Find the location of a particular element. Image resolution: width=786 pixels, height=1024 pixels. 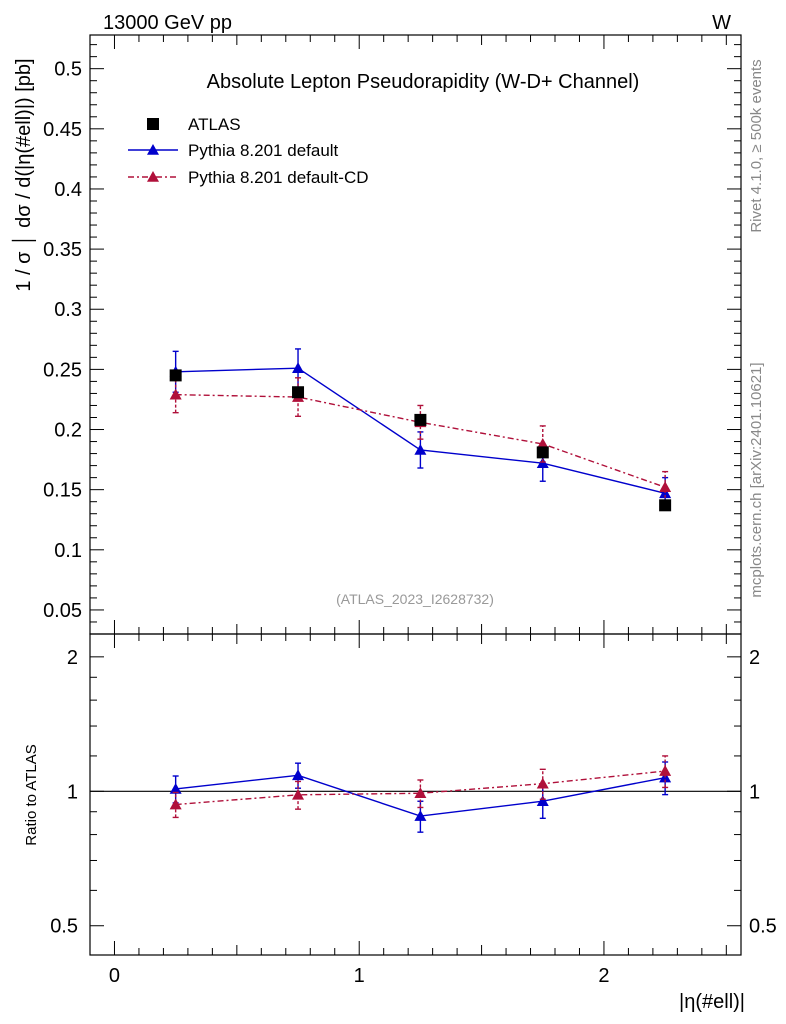

analysis-watermark: (ATLAS_2023_I2628732) is located at coordinates (415, 599).